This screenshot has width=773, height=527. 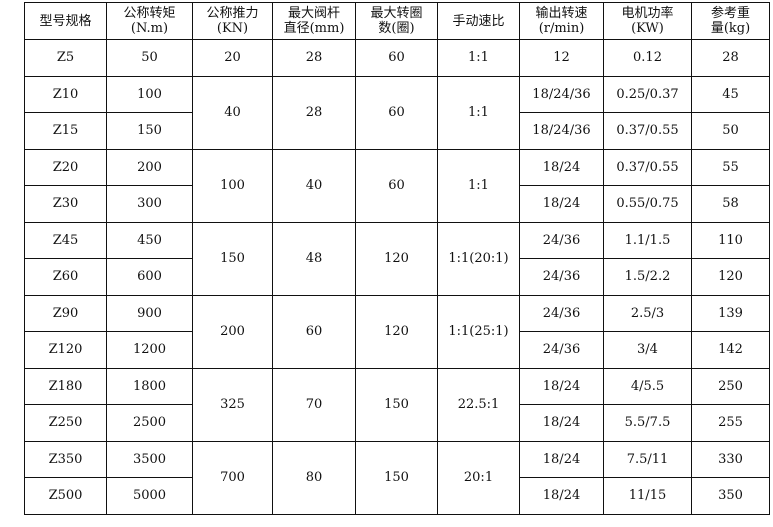 I want to click on weight-cell: 350, so click(x=730, y=496).